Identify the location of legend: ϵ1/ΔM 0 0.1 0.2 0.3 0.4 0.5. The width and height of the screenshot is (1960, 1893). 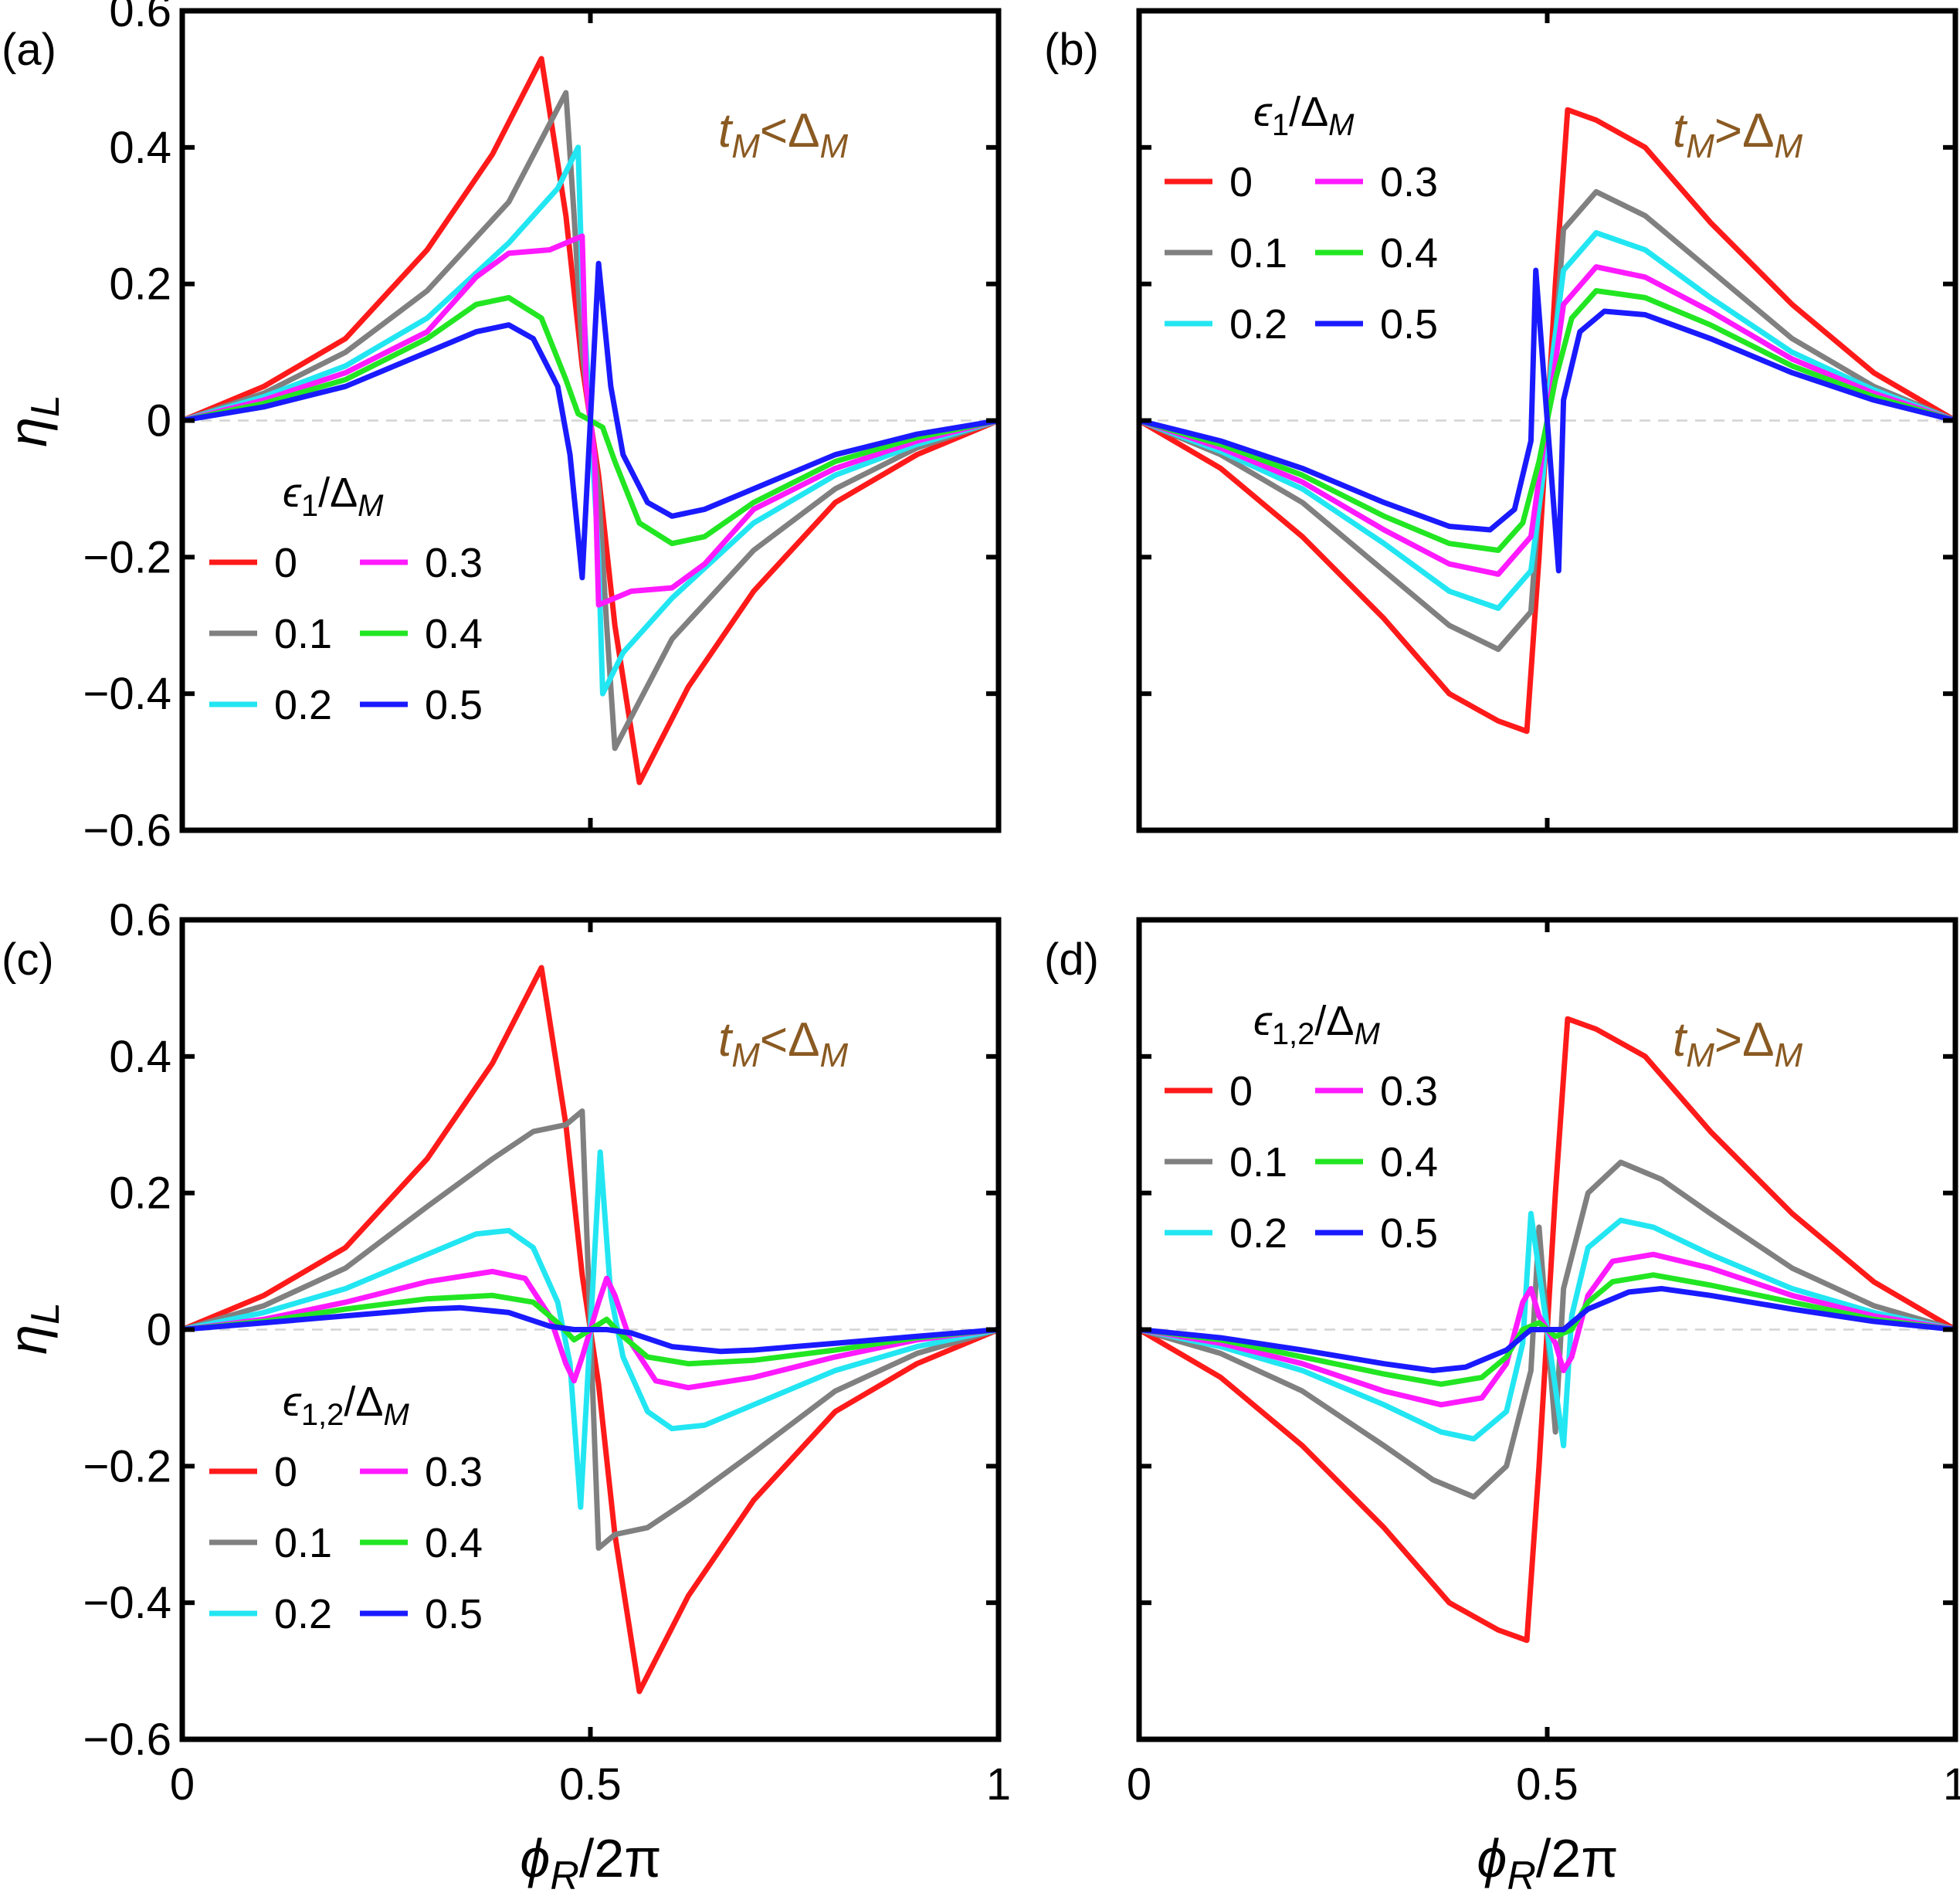
(346, 599).